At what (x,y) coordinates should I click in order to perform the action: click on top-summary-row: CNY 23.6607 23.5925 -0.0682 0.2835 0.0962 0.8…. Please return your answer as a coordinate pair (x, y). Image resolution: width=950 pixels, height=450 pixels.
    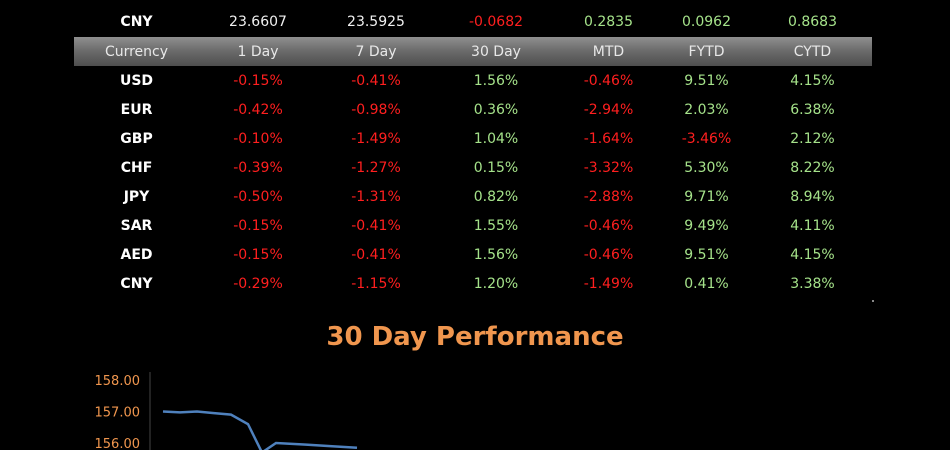
    Looking at the image, I should click on (473, 21).